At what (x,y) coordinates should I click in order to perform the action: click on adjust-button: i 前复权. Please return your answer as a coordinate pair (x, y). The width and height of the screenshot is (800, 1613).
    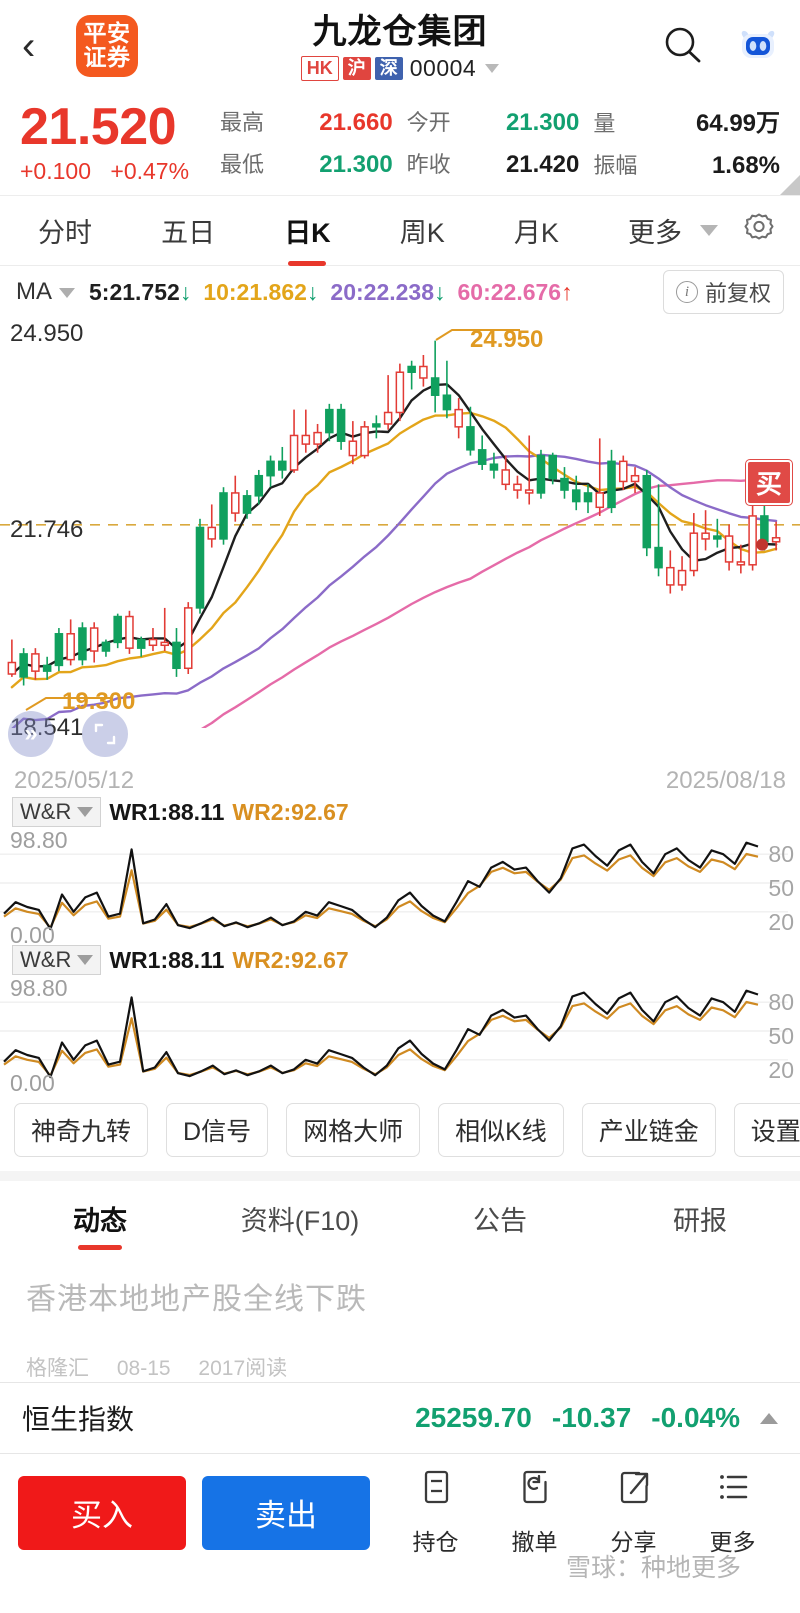
    Looking at the image, I should click on (723, 292).